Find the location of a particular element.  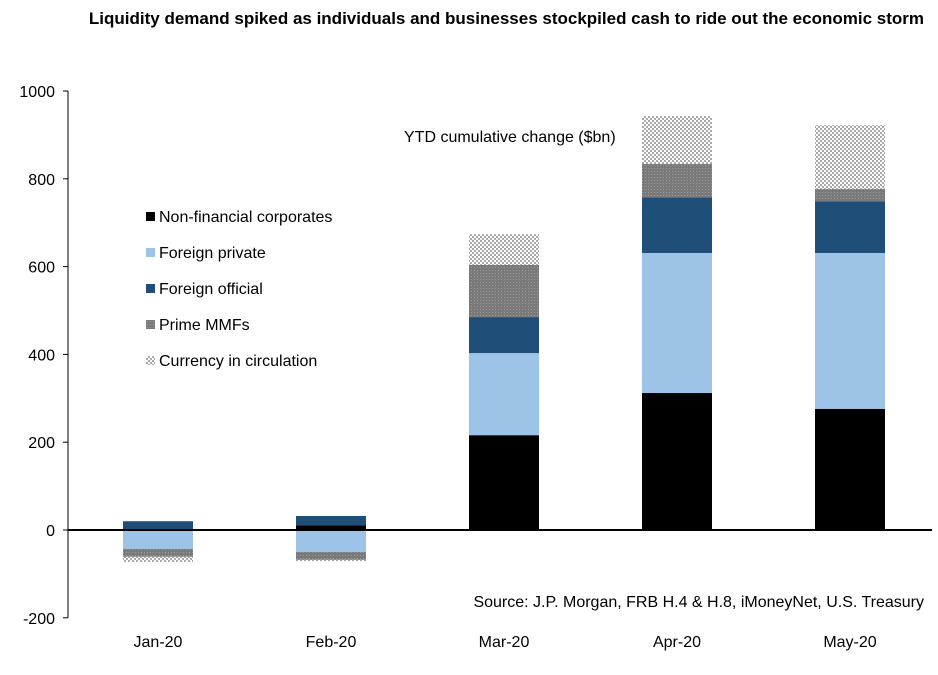

y-tick-label: 200 is located at coordinates (41, 443).